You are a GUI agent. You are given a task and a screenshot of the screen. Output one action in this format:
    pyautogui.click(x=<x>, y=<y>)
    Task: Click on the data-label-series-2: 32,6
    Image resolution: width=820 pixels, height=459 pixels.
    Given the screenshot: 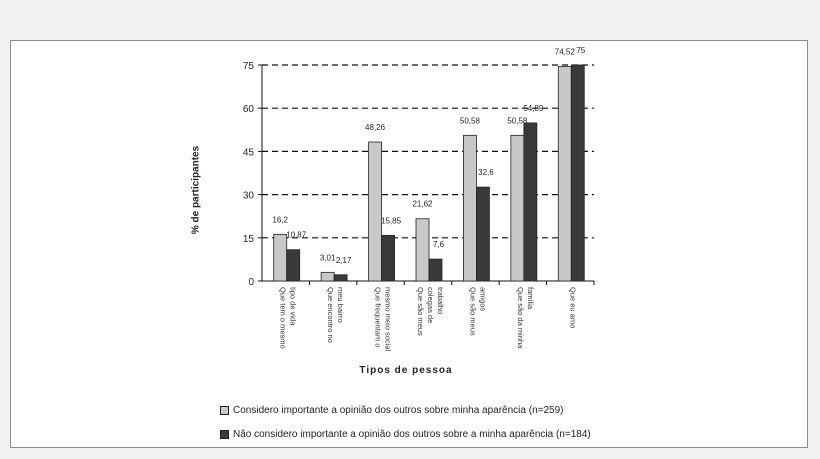 What is the action you would take?
    pyautogui.click(x=486, y=172)
    